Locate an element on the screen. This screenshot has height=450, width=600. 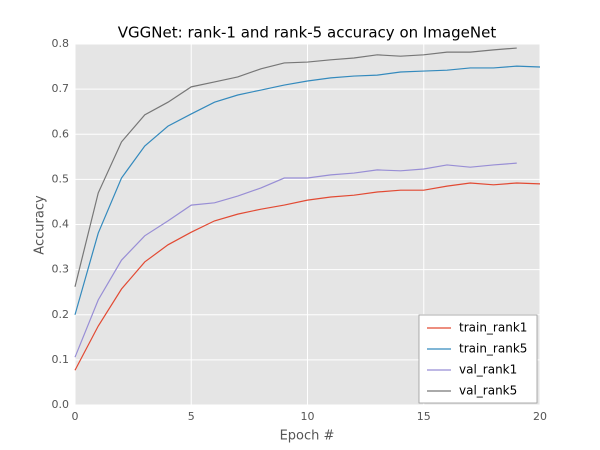
x-tick-label: 20 is located at coordinates (540, 416).